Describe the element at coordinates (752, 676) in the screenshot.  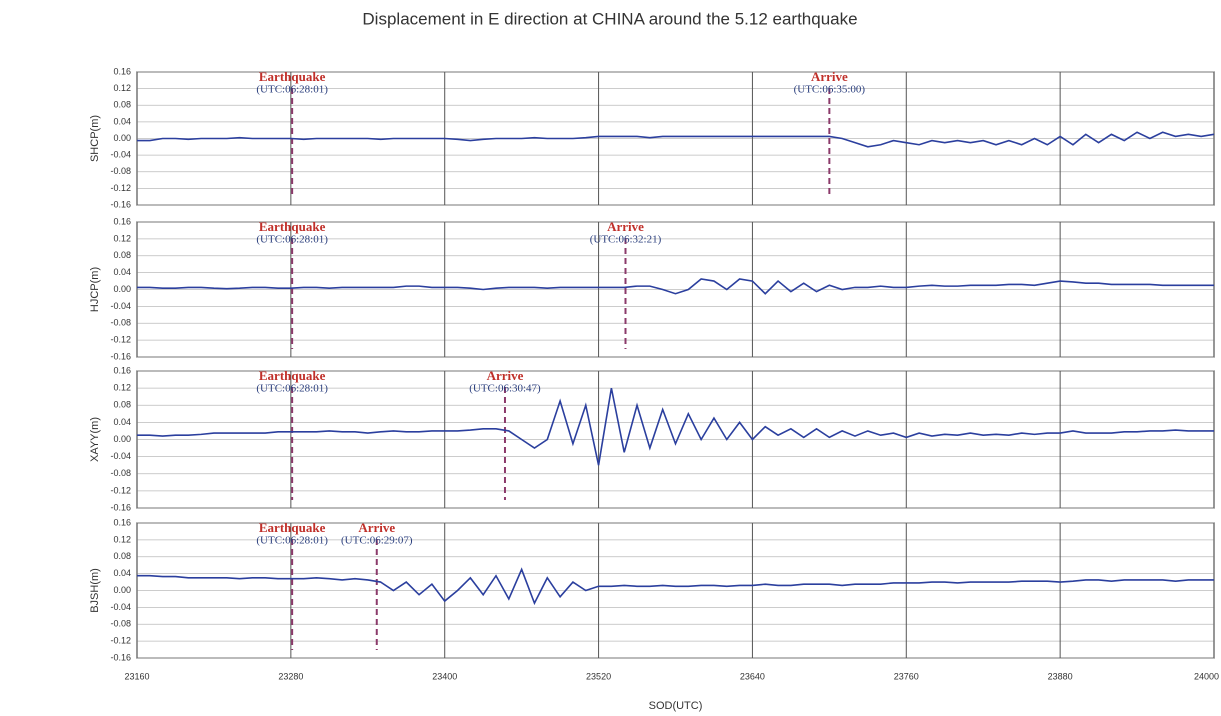
I see `x-tick-label: 23640` at that location.